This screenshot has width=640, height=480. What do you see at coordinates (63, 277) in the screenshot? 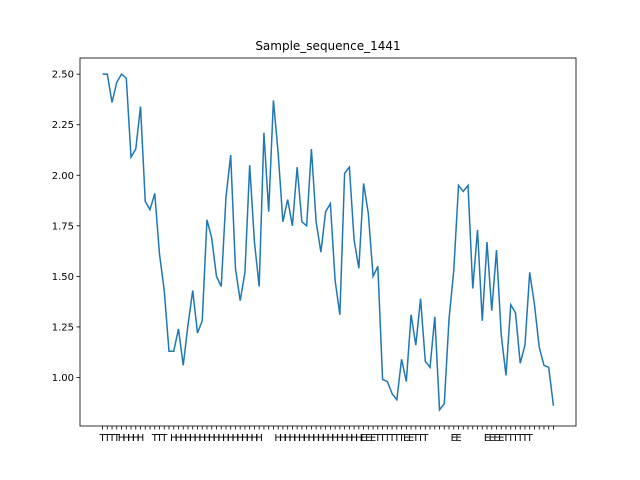
I see `y-tick-label: 1.50` at bounding box center [63, 277].